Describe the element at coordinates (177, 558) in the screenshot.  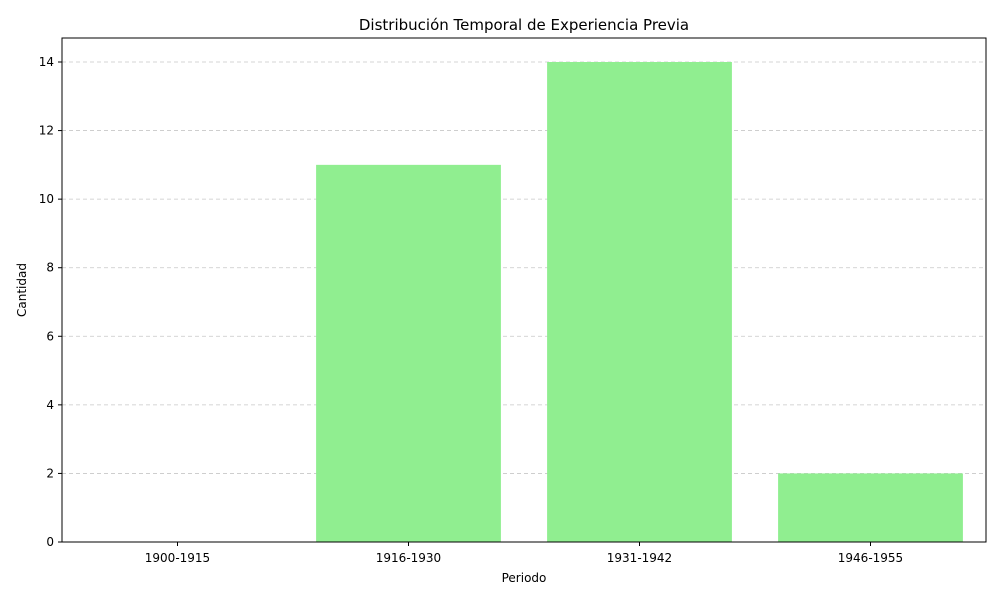
I see `x-tick-label: 1900-1915` at that location.